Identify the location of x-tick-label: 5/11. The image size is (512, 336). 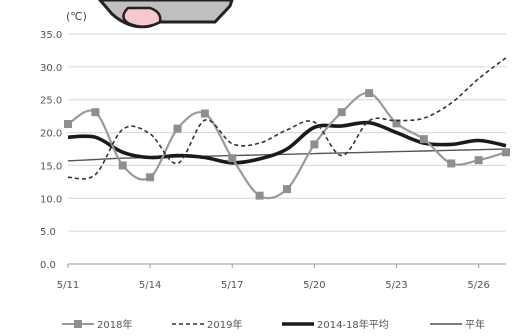
(68, 285).